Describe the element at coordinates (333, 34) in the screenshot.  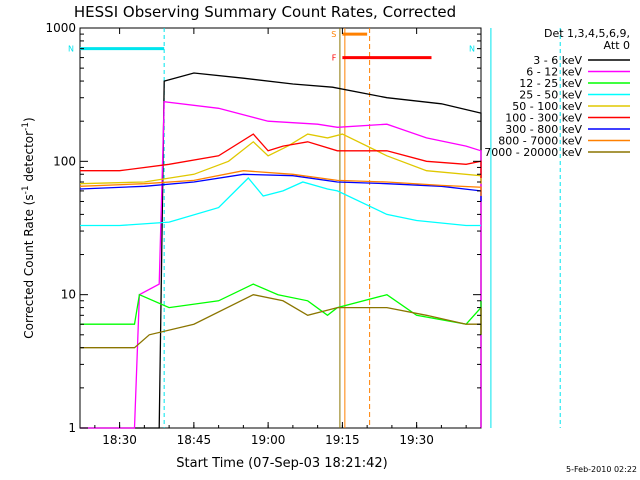
I see `flag-label: S` at that location.